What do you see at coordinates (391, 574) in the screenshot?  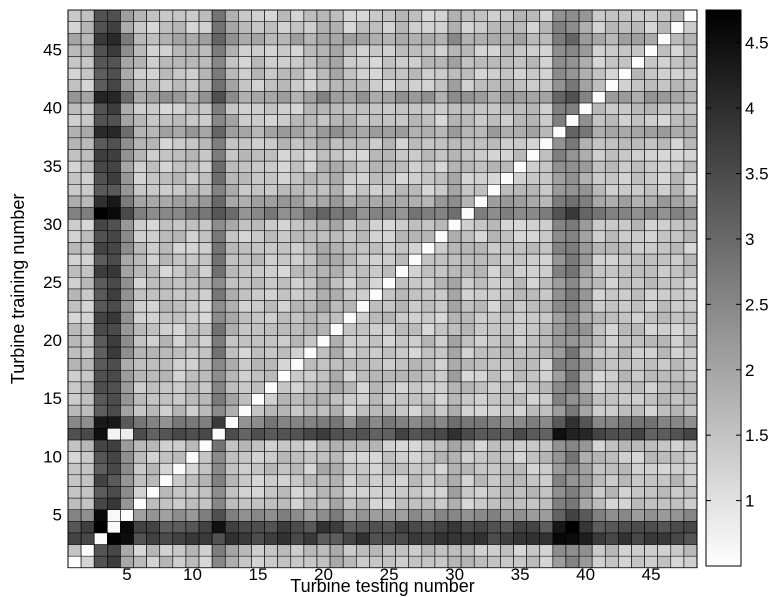 I see `x-axis-ticks: 5 10 15 20 25 30 35 40 45` at bounding box center [391, 574].